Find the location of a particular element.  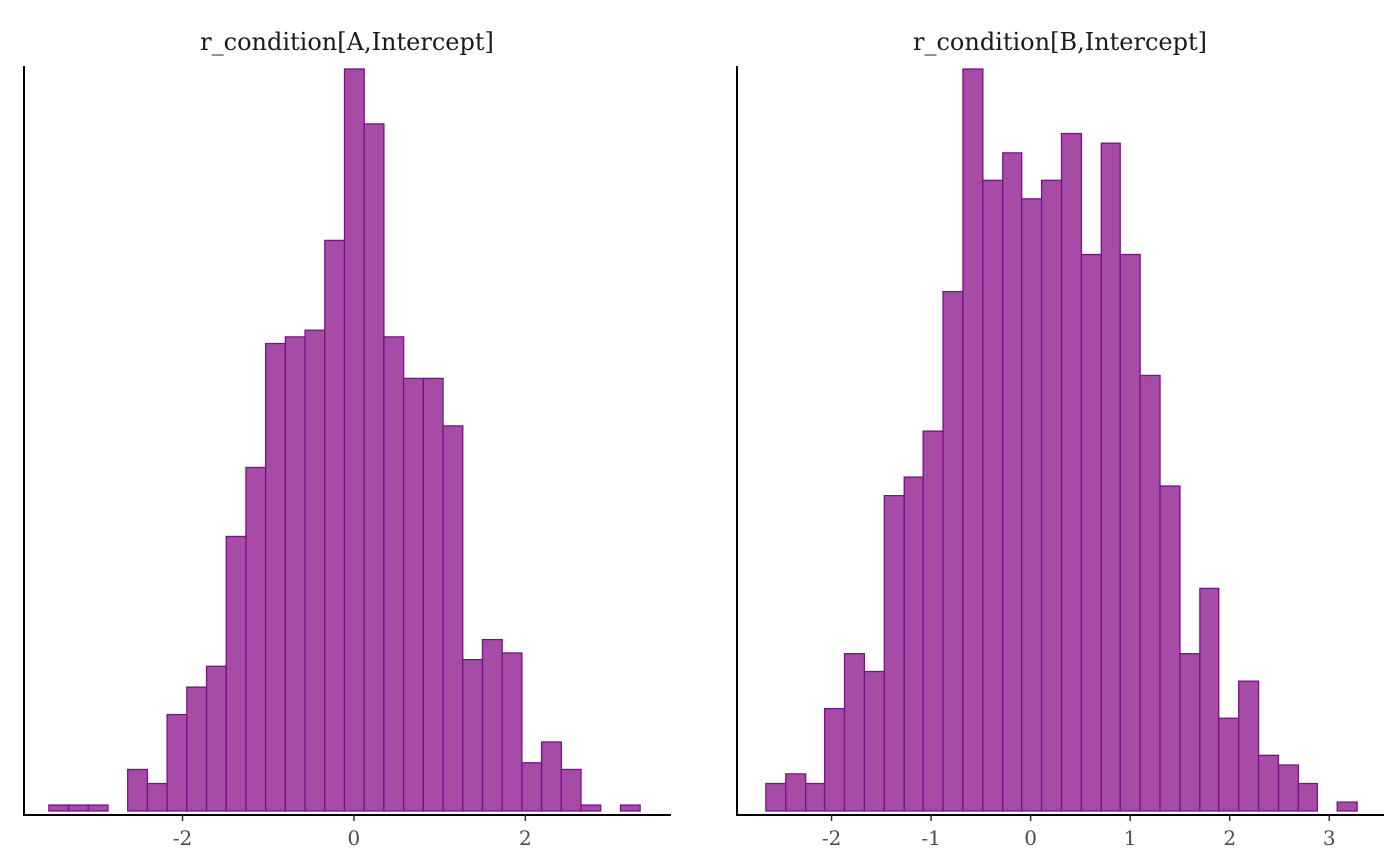

panel-b-x-tick-label-5: 3 is located at coordinates (1329, 838).